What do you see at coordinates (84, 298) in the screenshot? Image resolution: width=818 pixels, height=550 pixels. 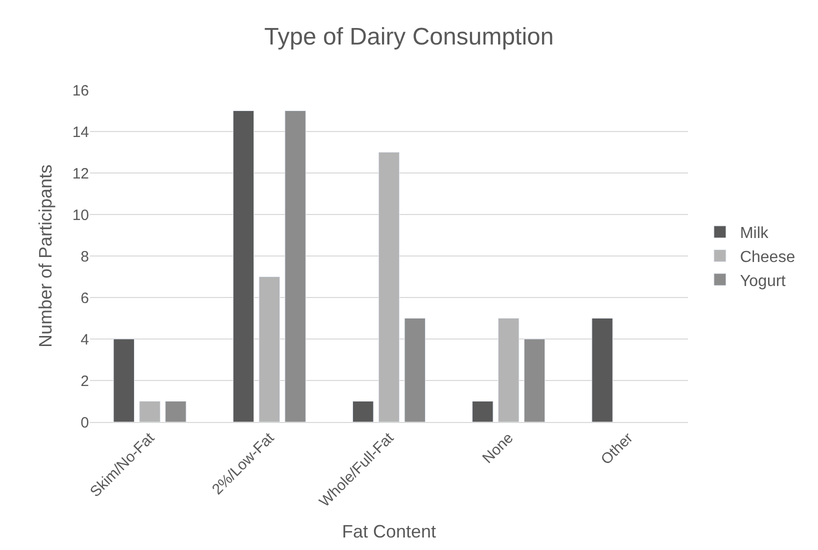 I see `y-tick-label: 6` at bounding box center [84, 298].